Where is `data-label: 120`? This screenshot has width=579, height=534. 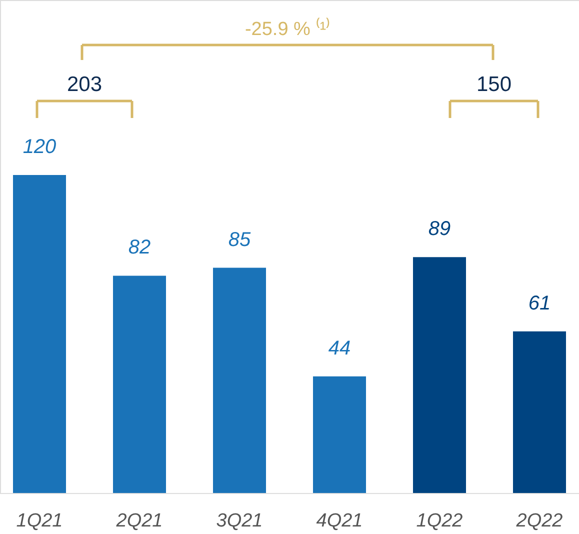
data-label: 120 is located at coordinates (39, 147).